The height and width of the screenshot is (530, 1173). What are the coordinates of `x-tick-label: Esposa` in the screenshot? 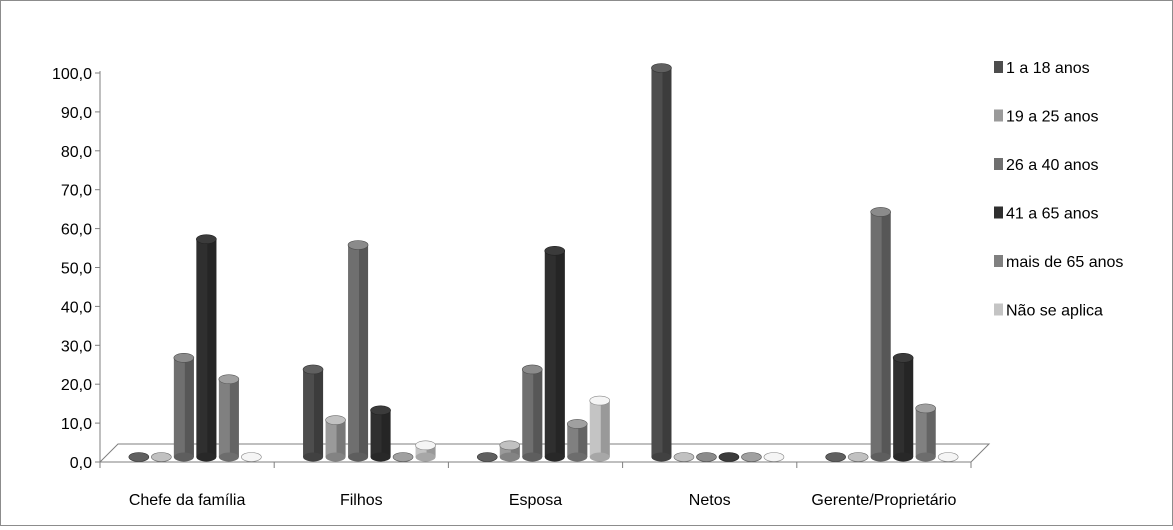 It's located at (535, 500).